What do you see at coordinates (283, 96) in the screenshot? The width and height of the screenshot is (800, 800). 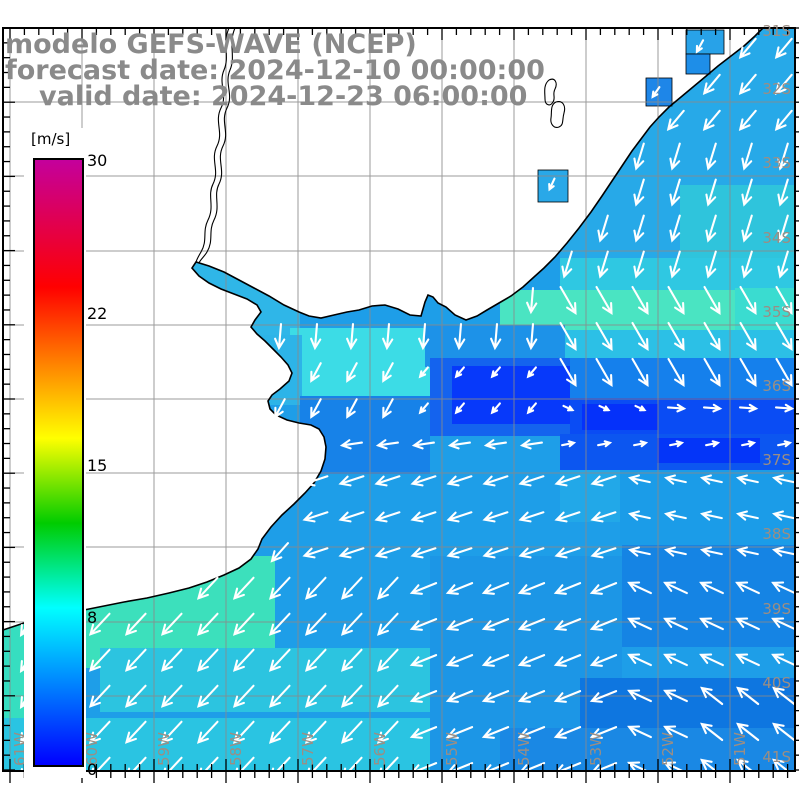 I see `valid-date-label: valid date: 2024-12-23 06:00:00` at bounding box center [283, 96].